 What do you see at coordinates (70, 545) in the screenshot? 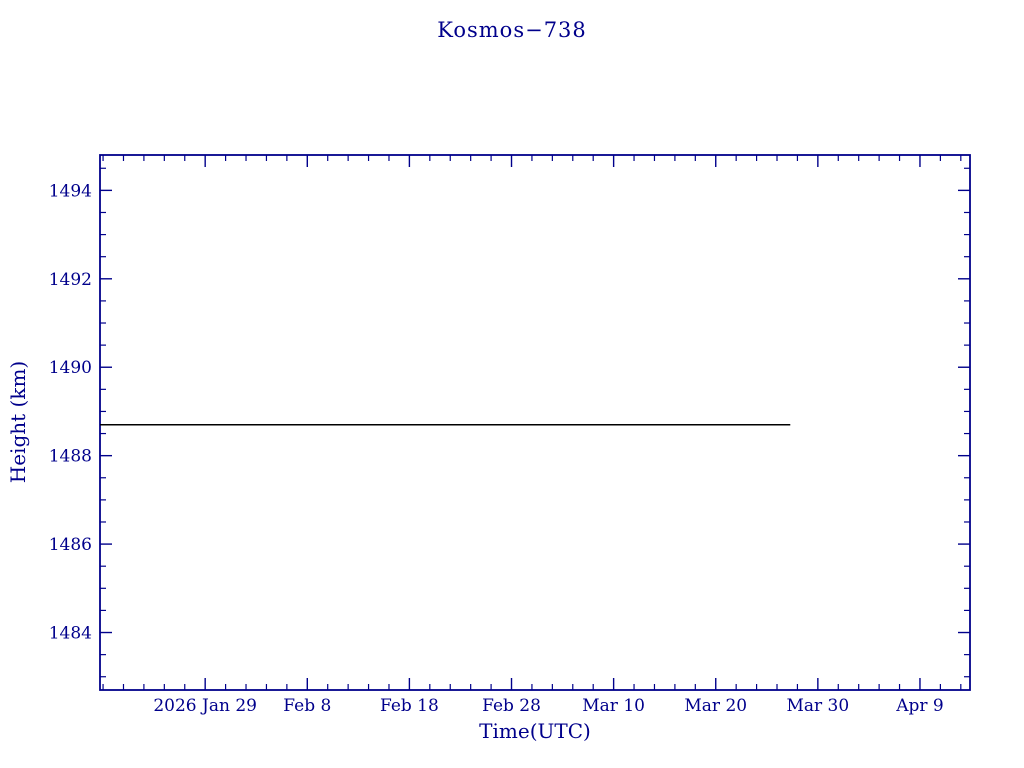
I see `y-tick-label: 1486` at bounding box center [70, 545].